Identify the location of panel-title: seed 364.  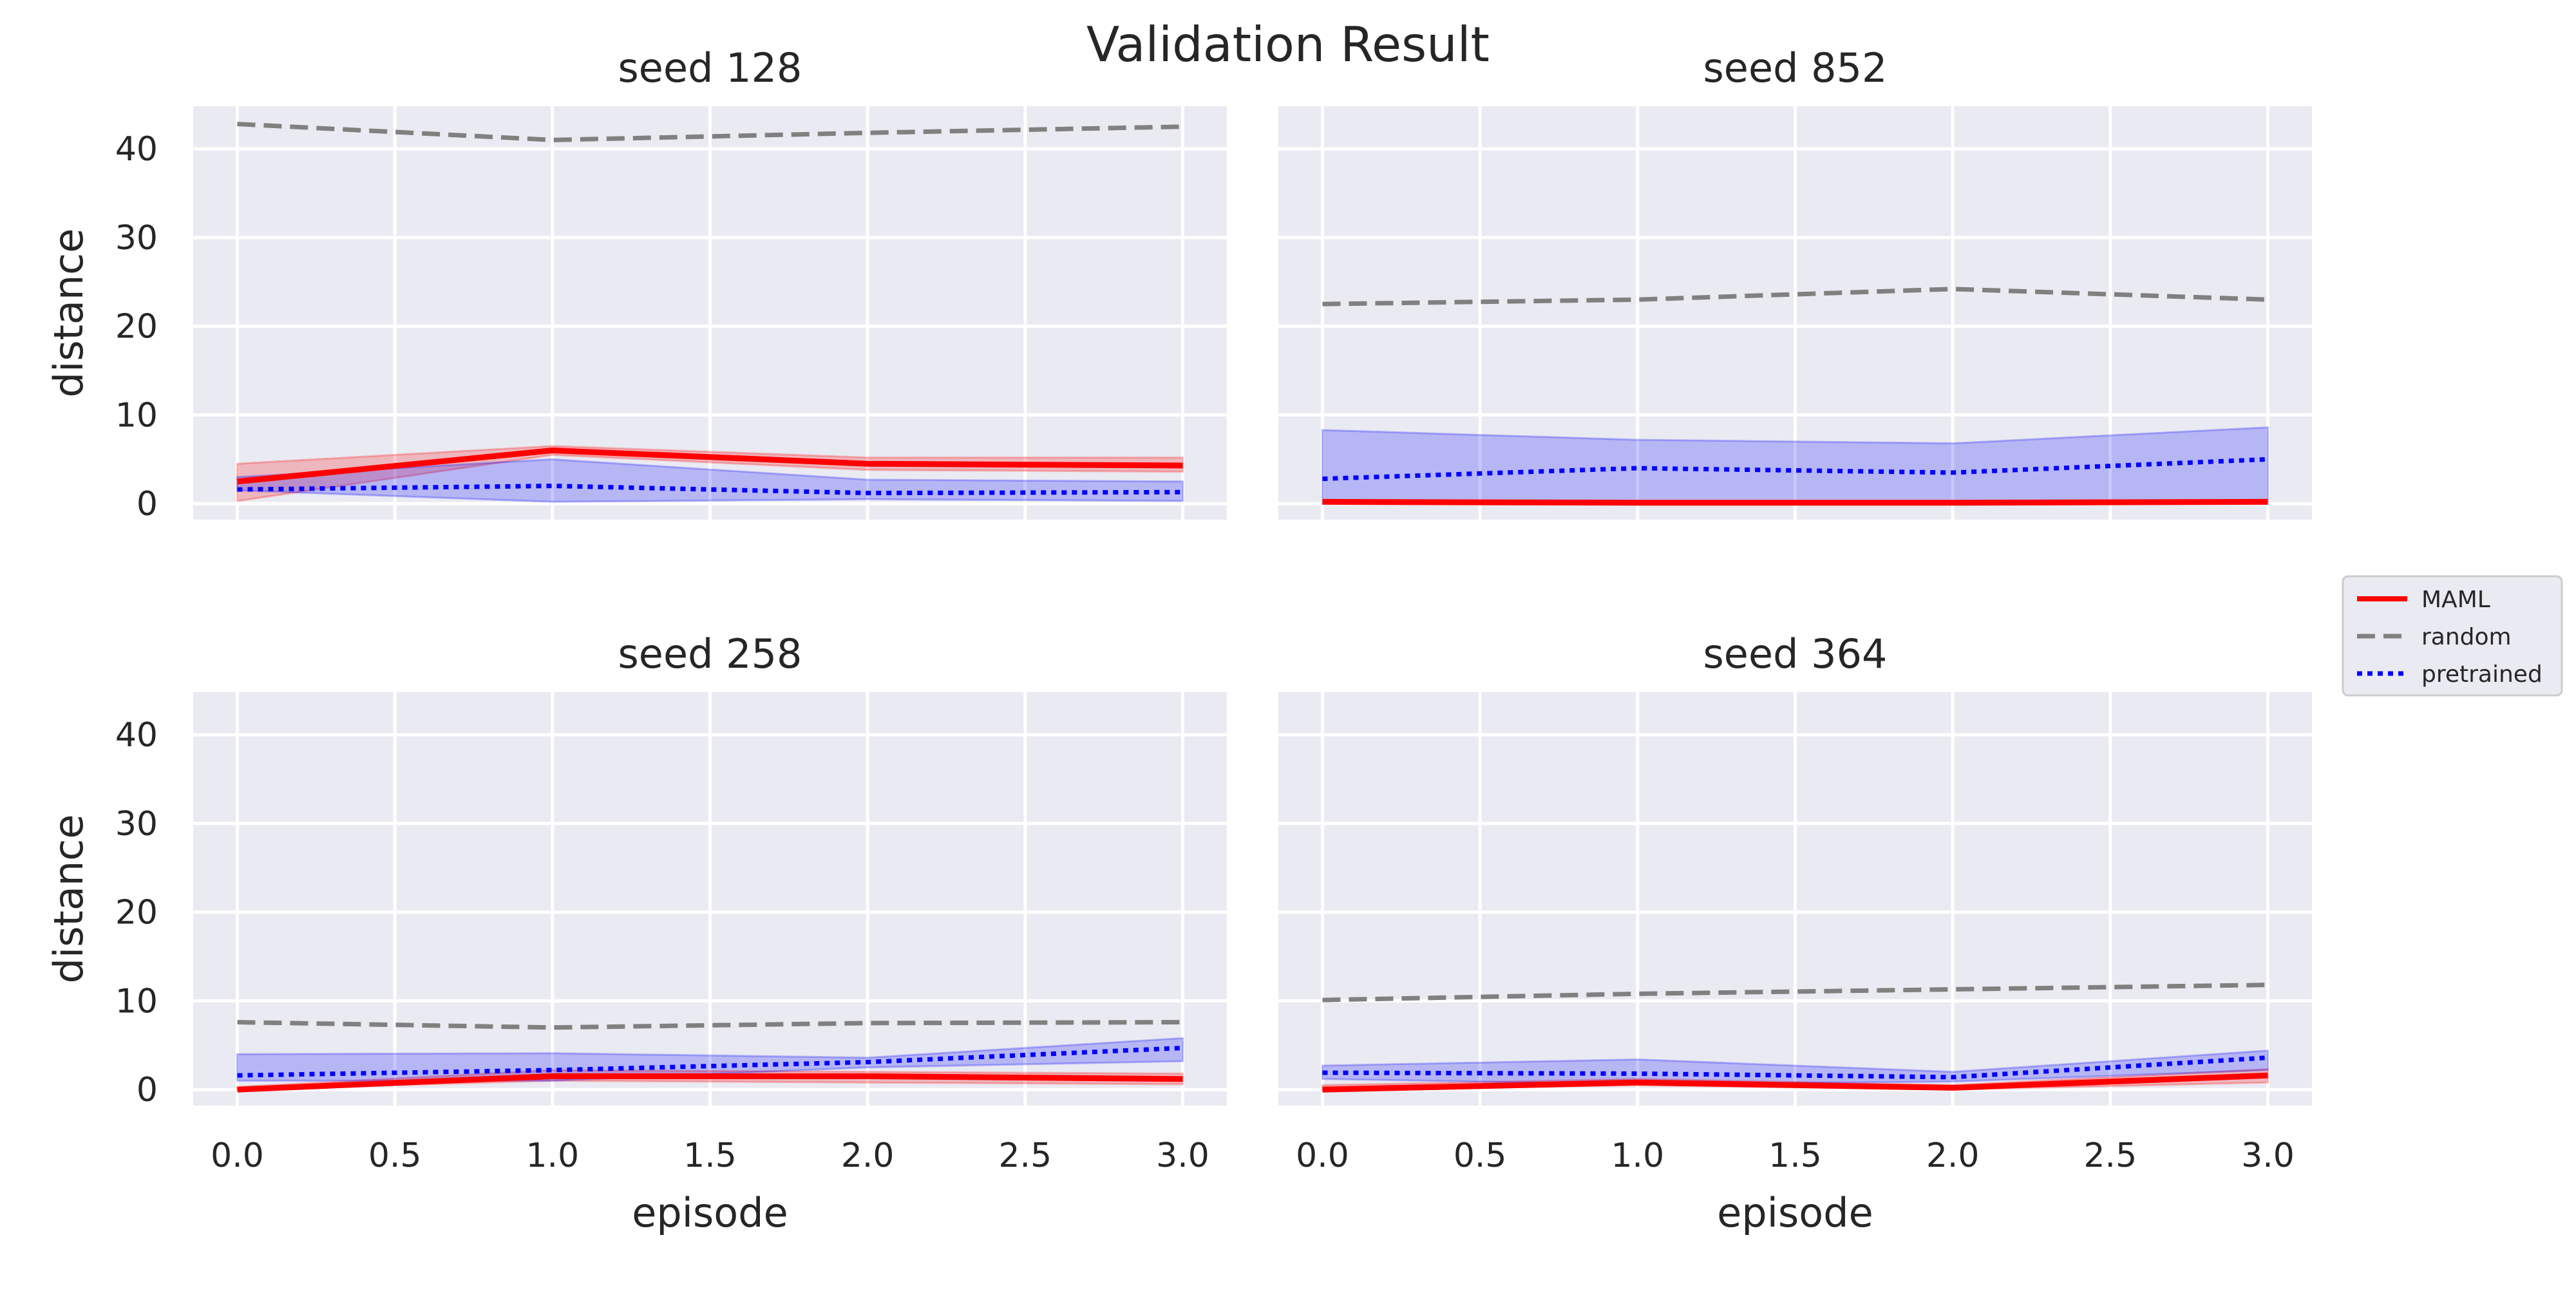
(1795, 653).